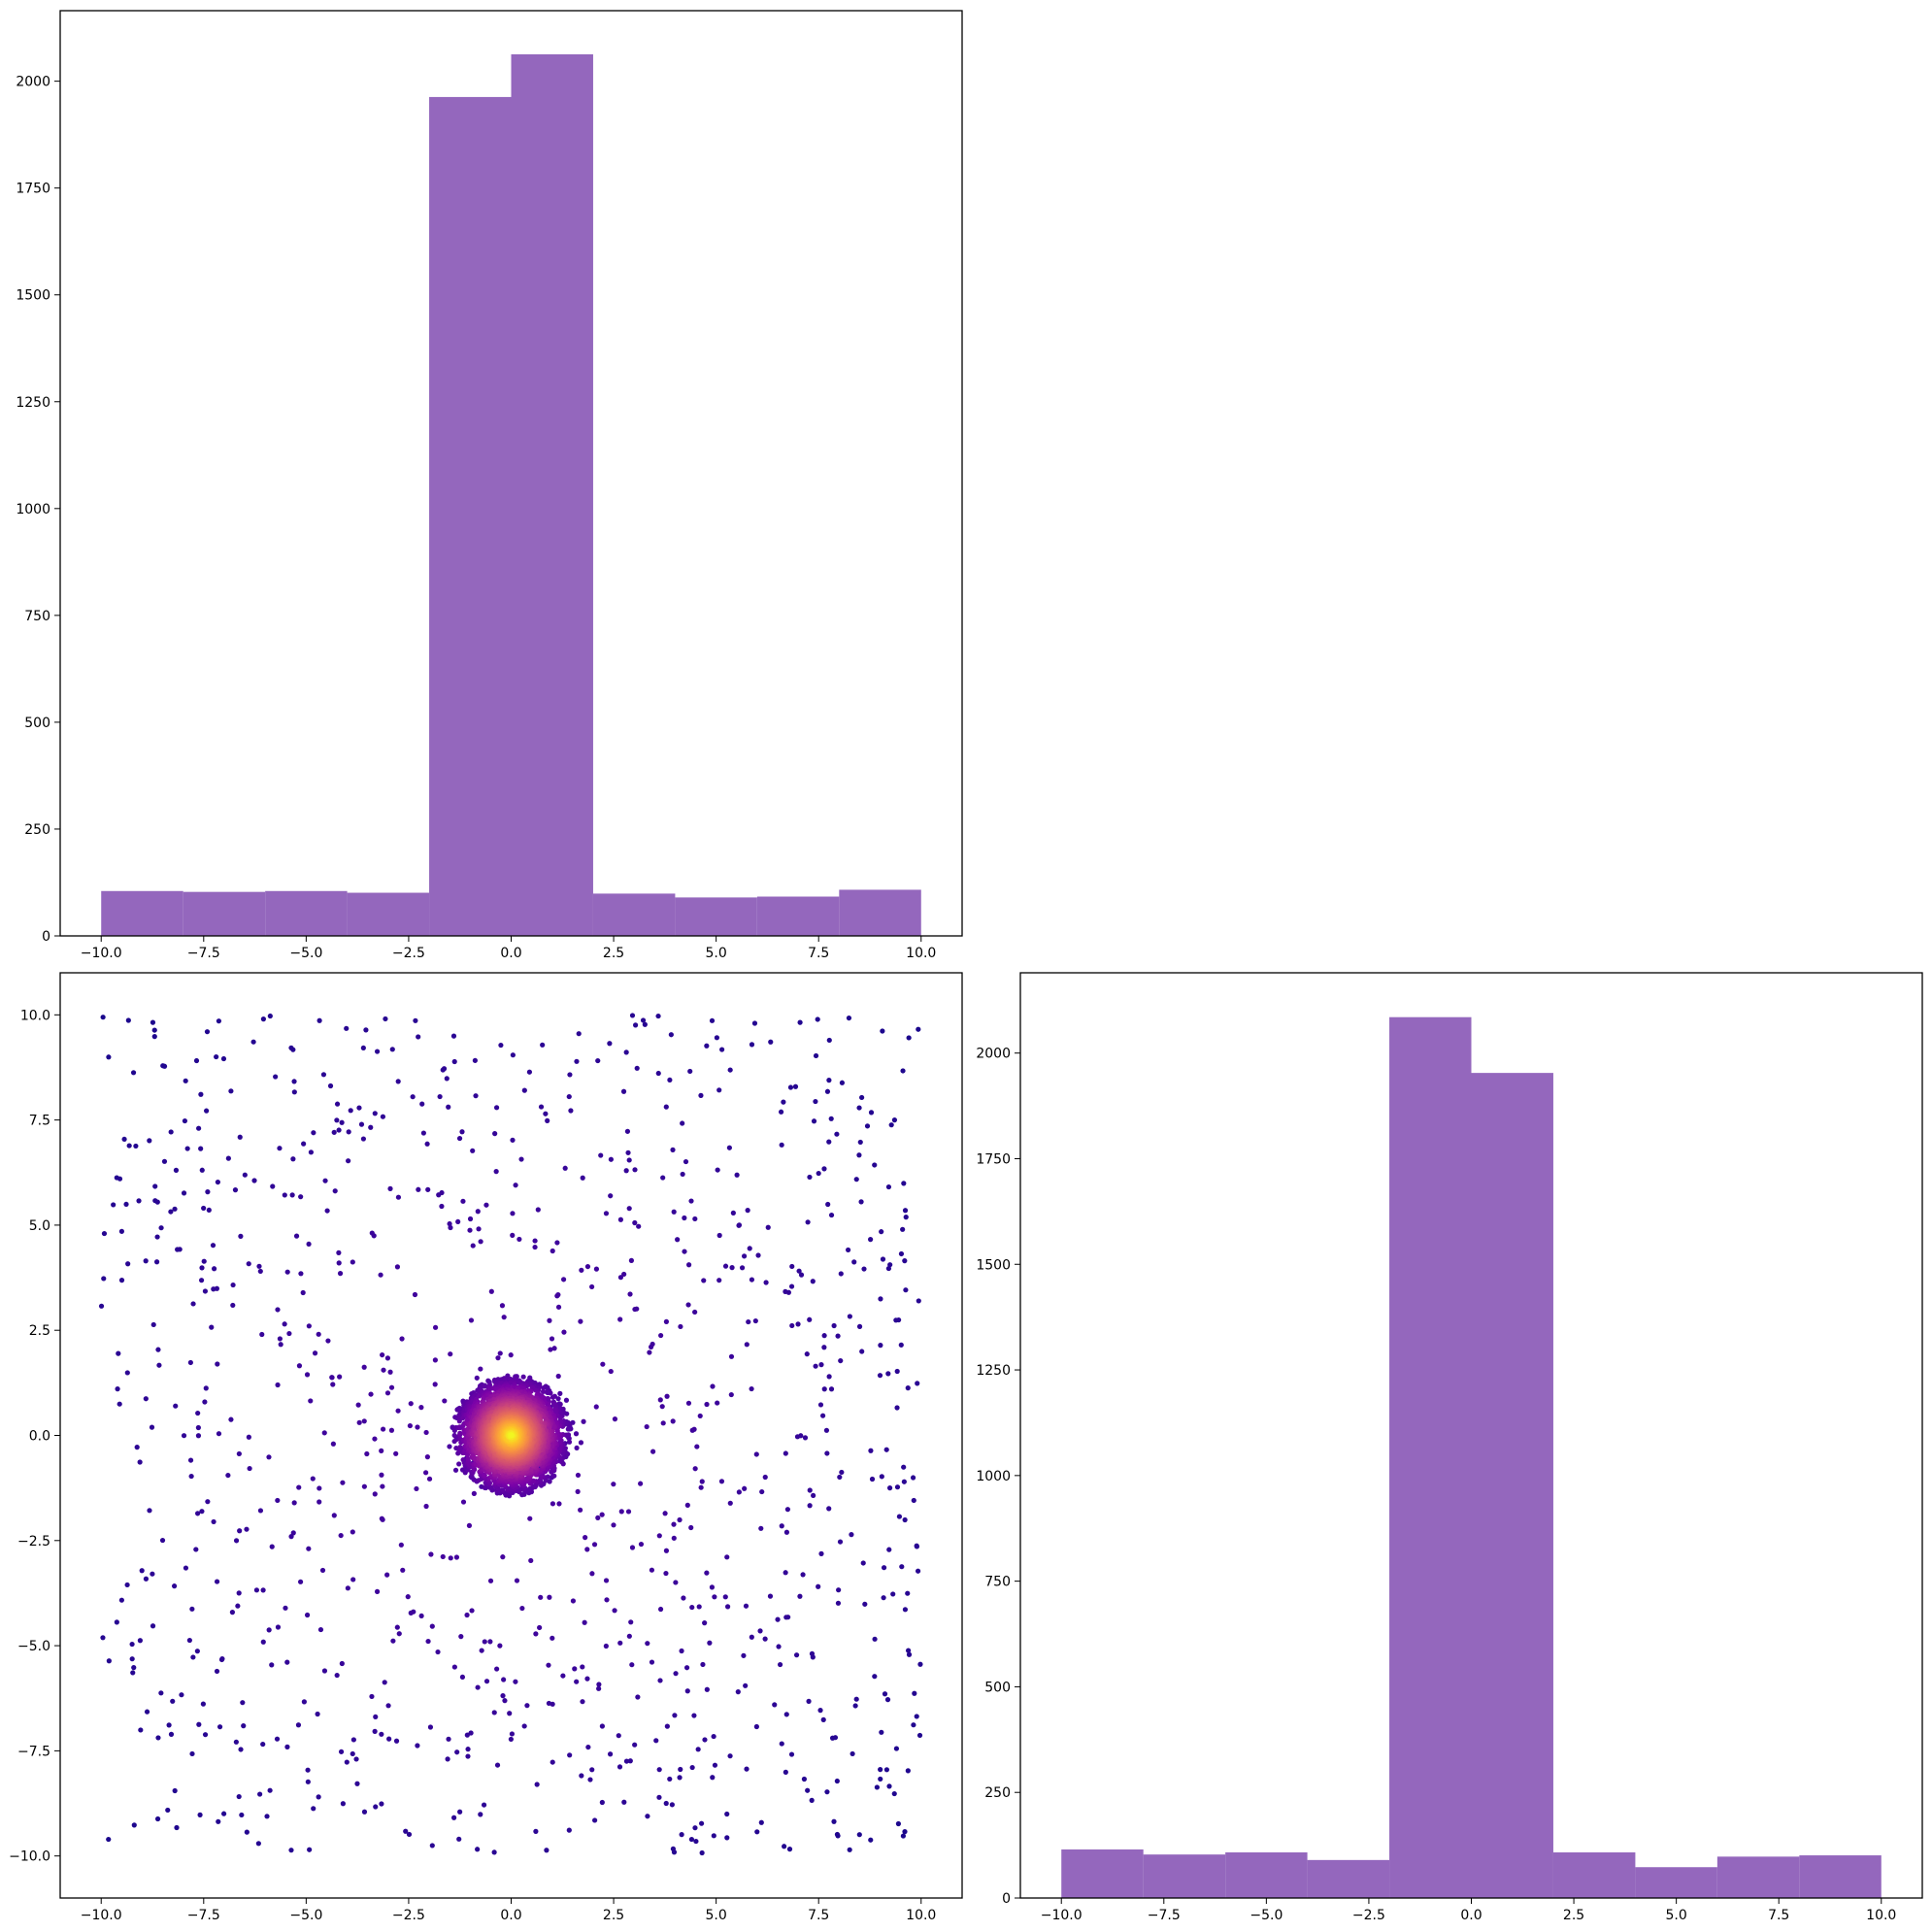  Describe the element at coordinates (101, 954) in the screenshot. I see `x-tick-label: −10.0` at that location.